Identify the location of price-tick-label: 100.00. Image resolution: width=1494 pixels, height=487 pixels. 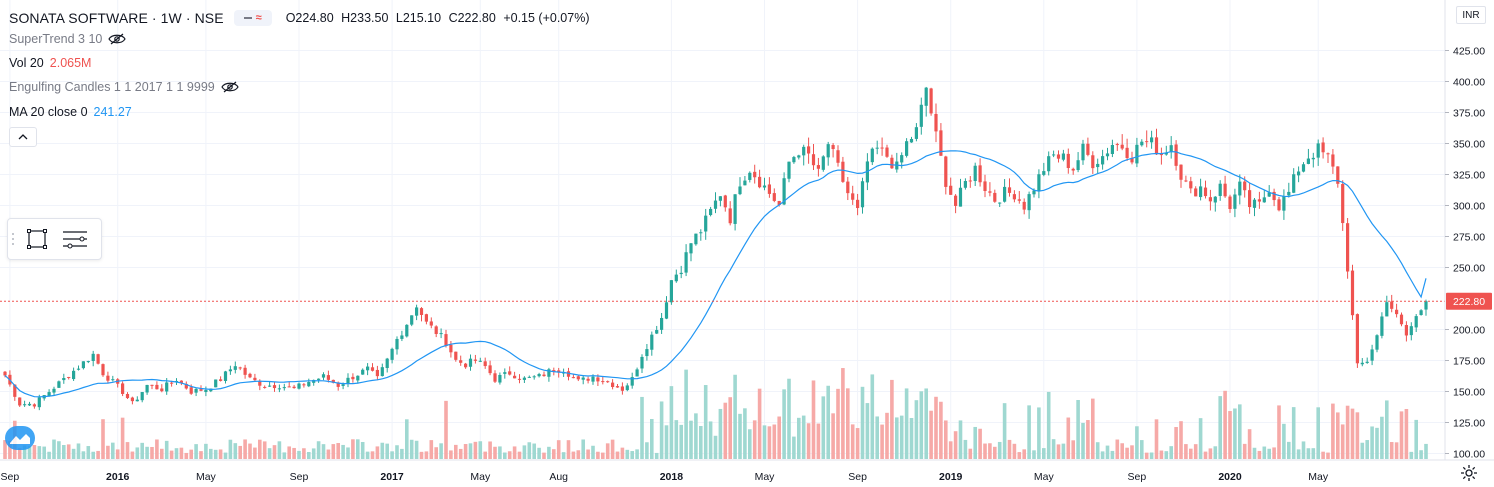
(1469, 455).